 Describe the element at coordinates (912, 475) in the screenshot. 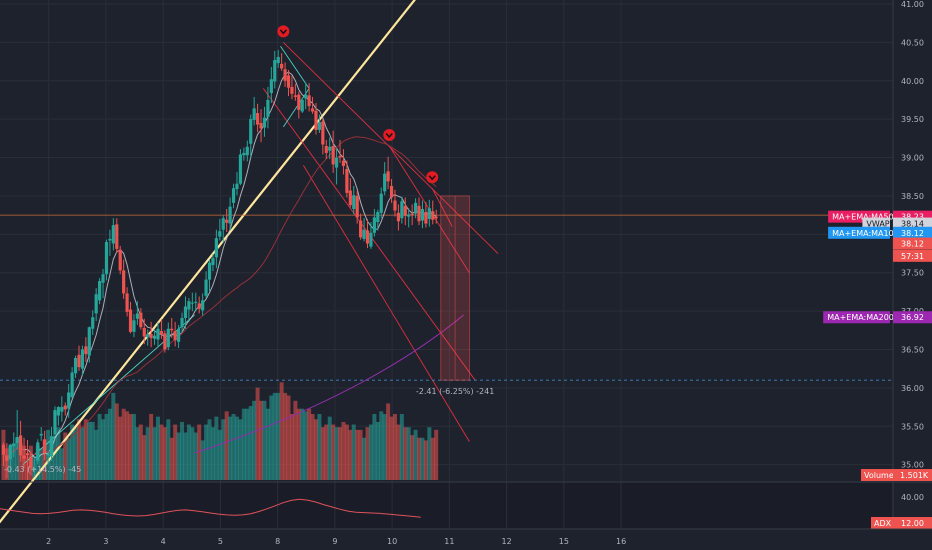

I see `volume-value-bg` at that location.